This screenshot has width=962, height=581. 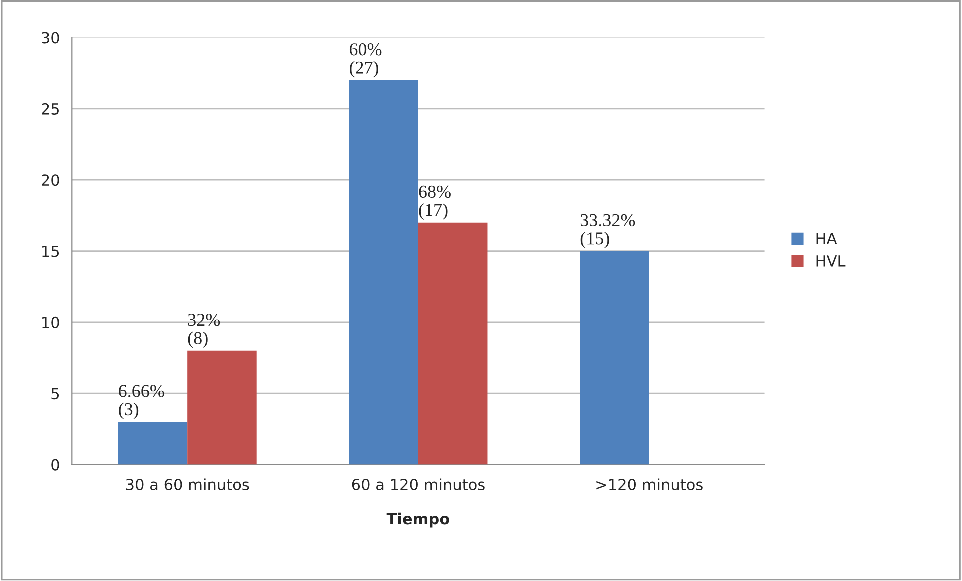 What do you see at coordinates (831, 261) in the screenshot?
I see `legend-label: HVL` at bounding box center [831, 261].